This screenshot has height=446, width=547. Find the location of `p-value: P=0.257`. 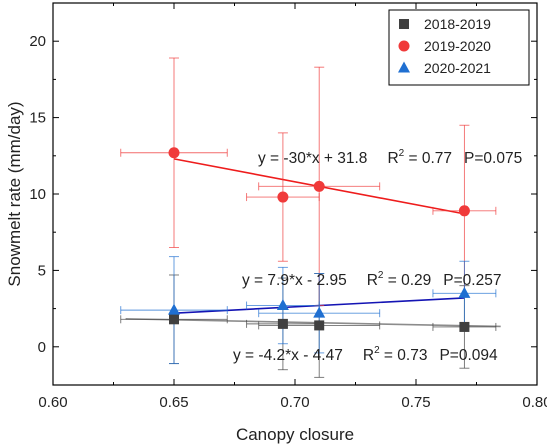

p-value: P=0.257 is located at coordinates (472, 280).